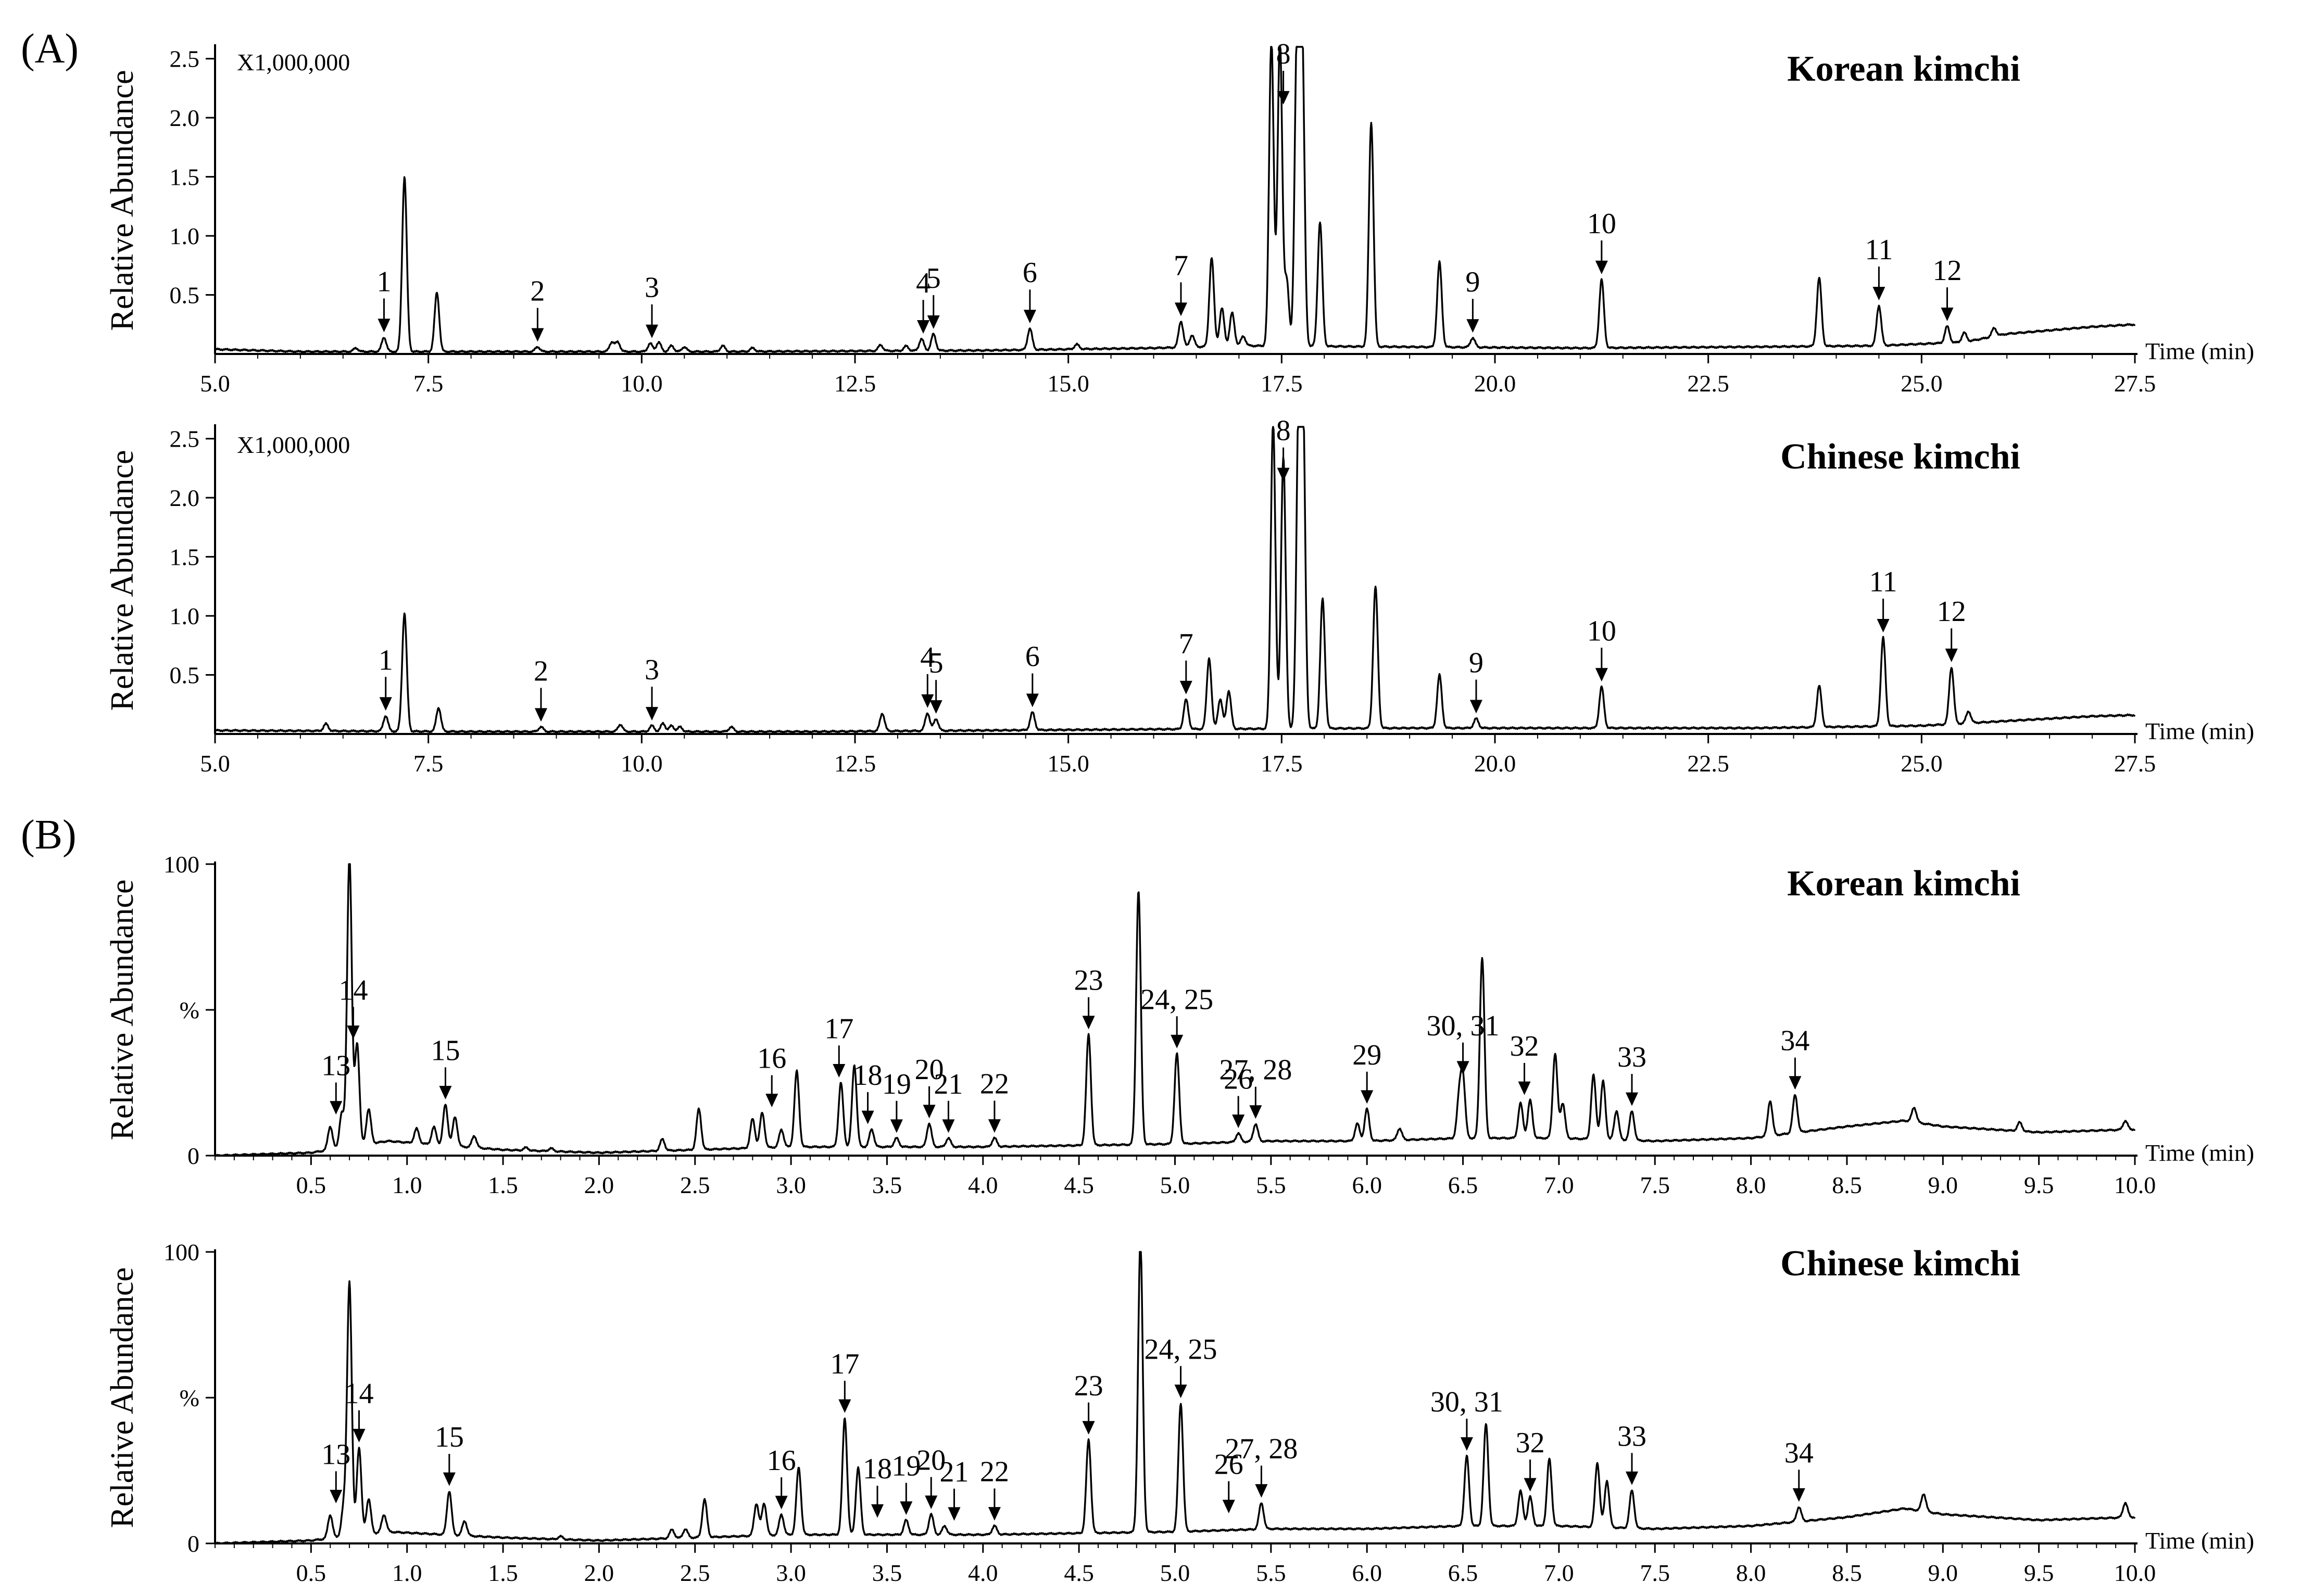 Image resolution: width=2301 pixels, height=1596 pixels. Describe the element at coordinates (652, 670) in the screenshot. I see `peak-label: 3` at that location.